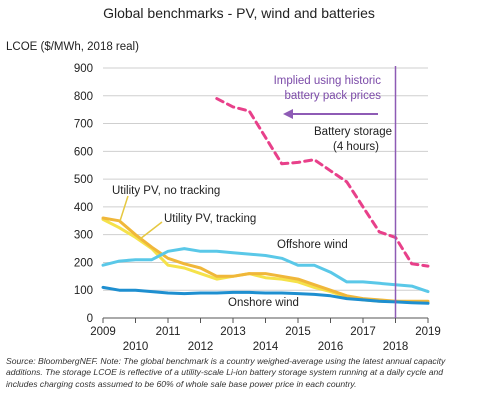 The height and width of the screenshot is (406, 478). Describe the element at coordinates (141, 217) in the screenshot. I see `pv-label-leaders` at that location.